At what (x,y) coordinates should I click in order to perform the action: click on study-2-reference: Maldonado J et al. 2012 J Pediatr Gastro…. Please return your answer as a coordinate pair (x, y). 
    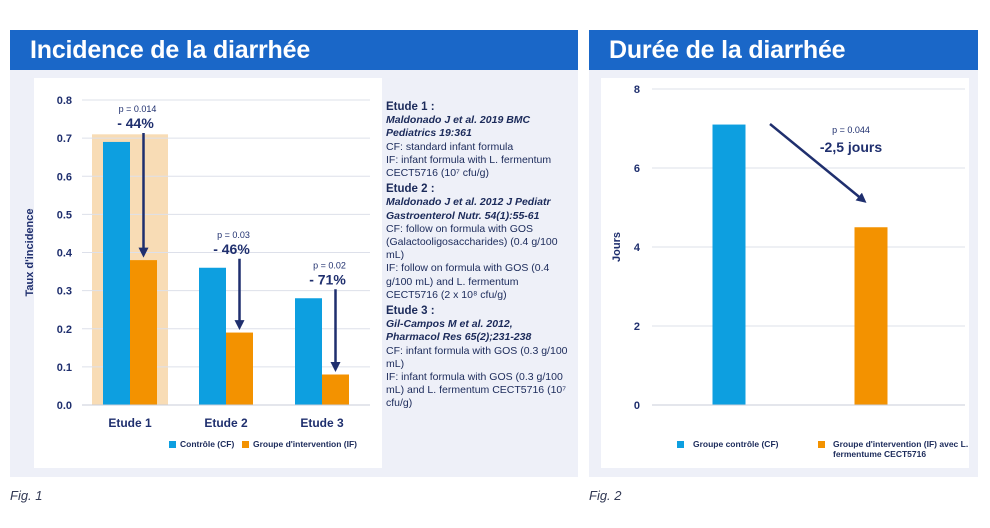
    Looking at the image, I should click on (468, 209).